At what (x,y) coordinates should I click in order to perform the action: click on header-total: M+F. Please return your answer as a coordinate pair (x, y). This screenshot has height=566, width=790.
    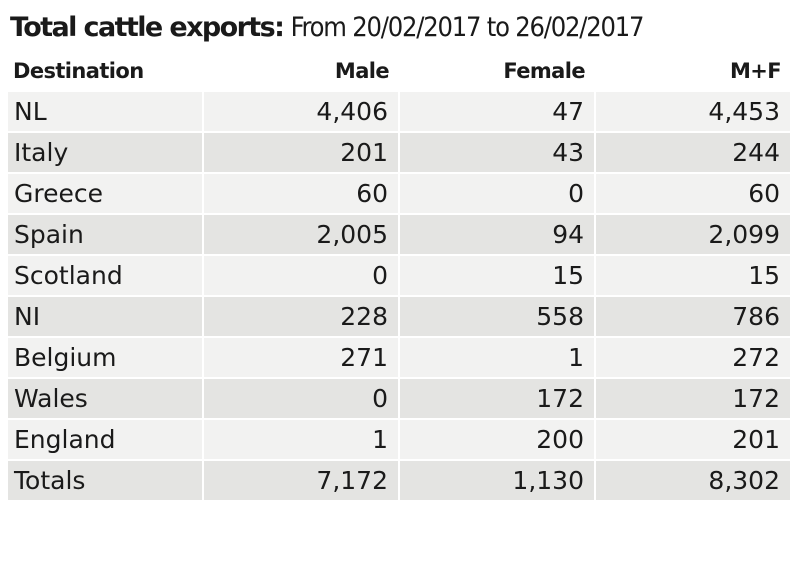
    Looking at the image, I should click on (755, 71).